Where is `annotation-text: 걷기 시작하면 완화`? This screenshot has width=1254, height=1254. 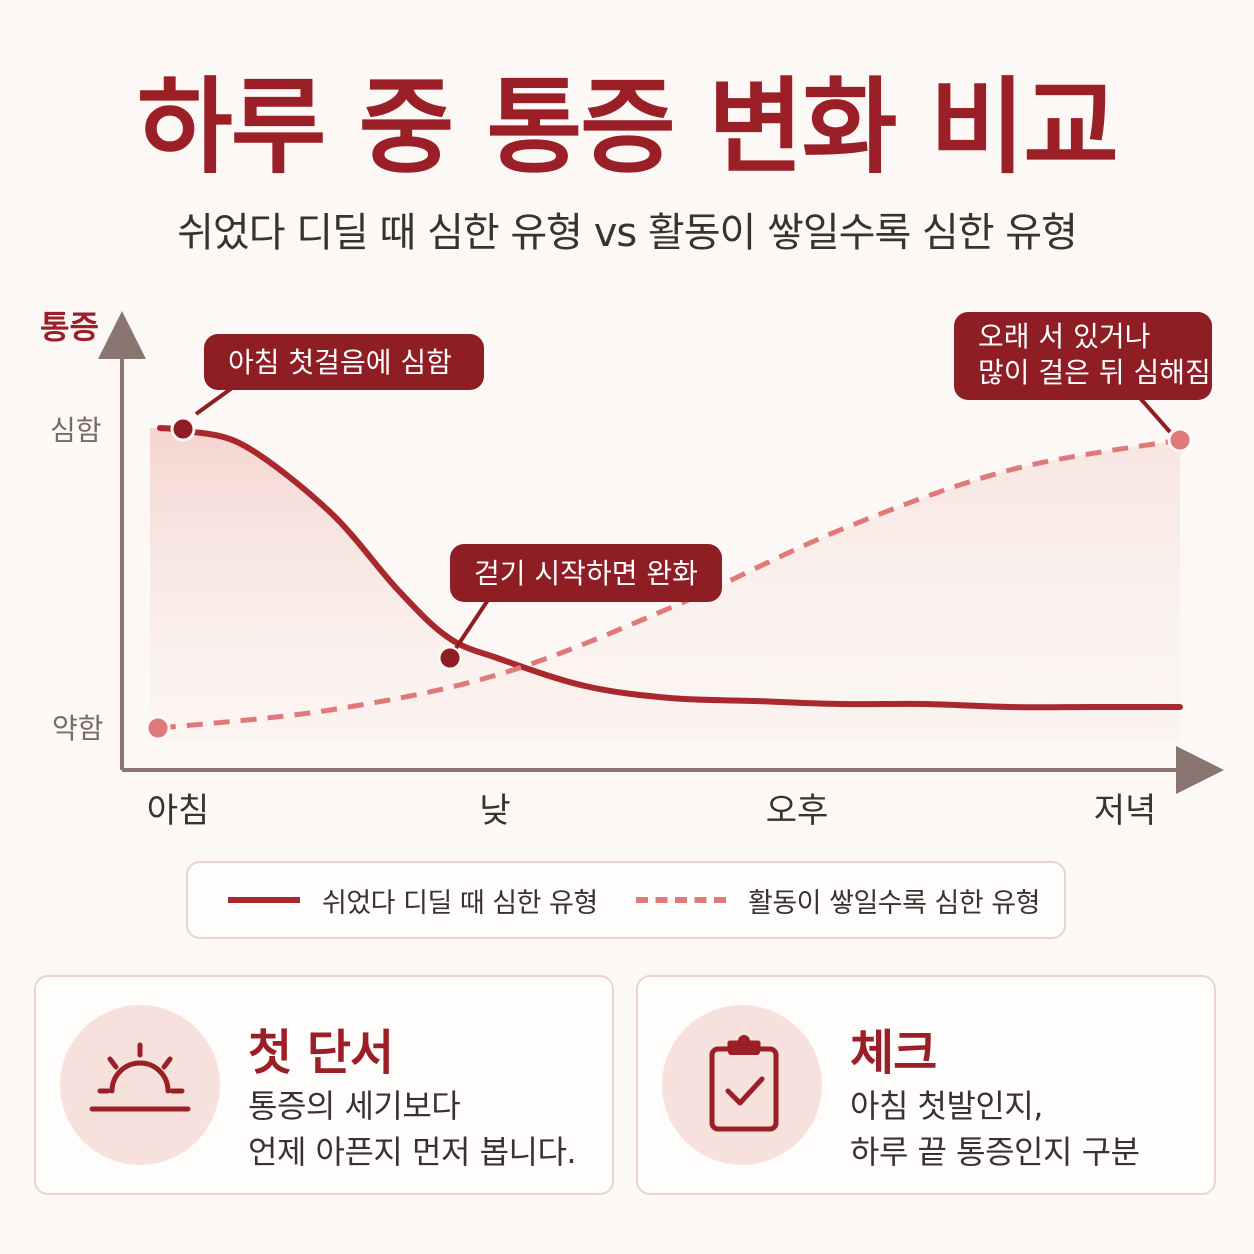 annotation-text: 걷기 시작하면 완화 is located at coordinates (586, 573).